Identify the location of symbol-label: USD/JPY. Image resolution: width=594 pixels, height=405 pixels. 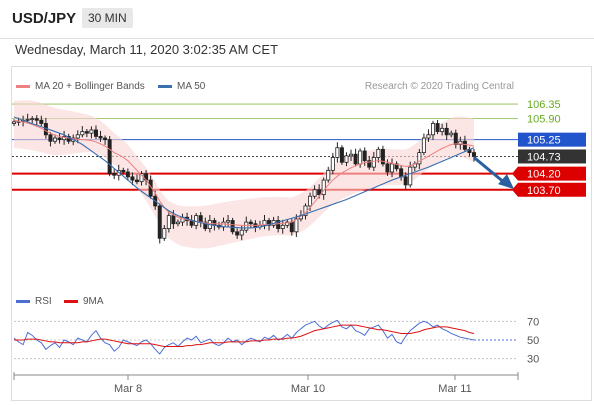
(44, 18).